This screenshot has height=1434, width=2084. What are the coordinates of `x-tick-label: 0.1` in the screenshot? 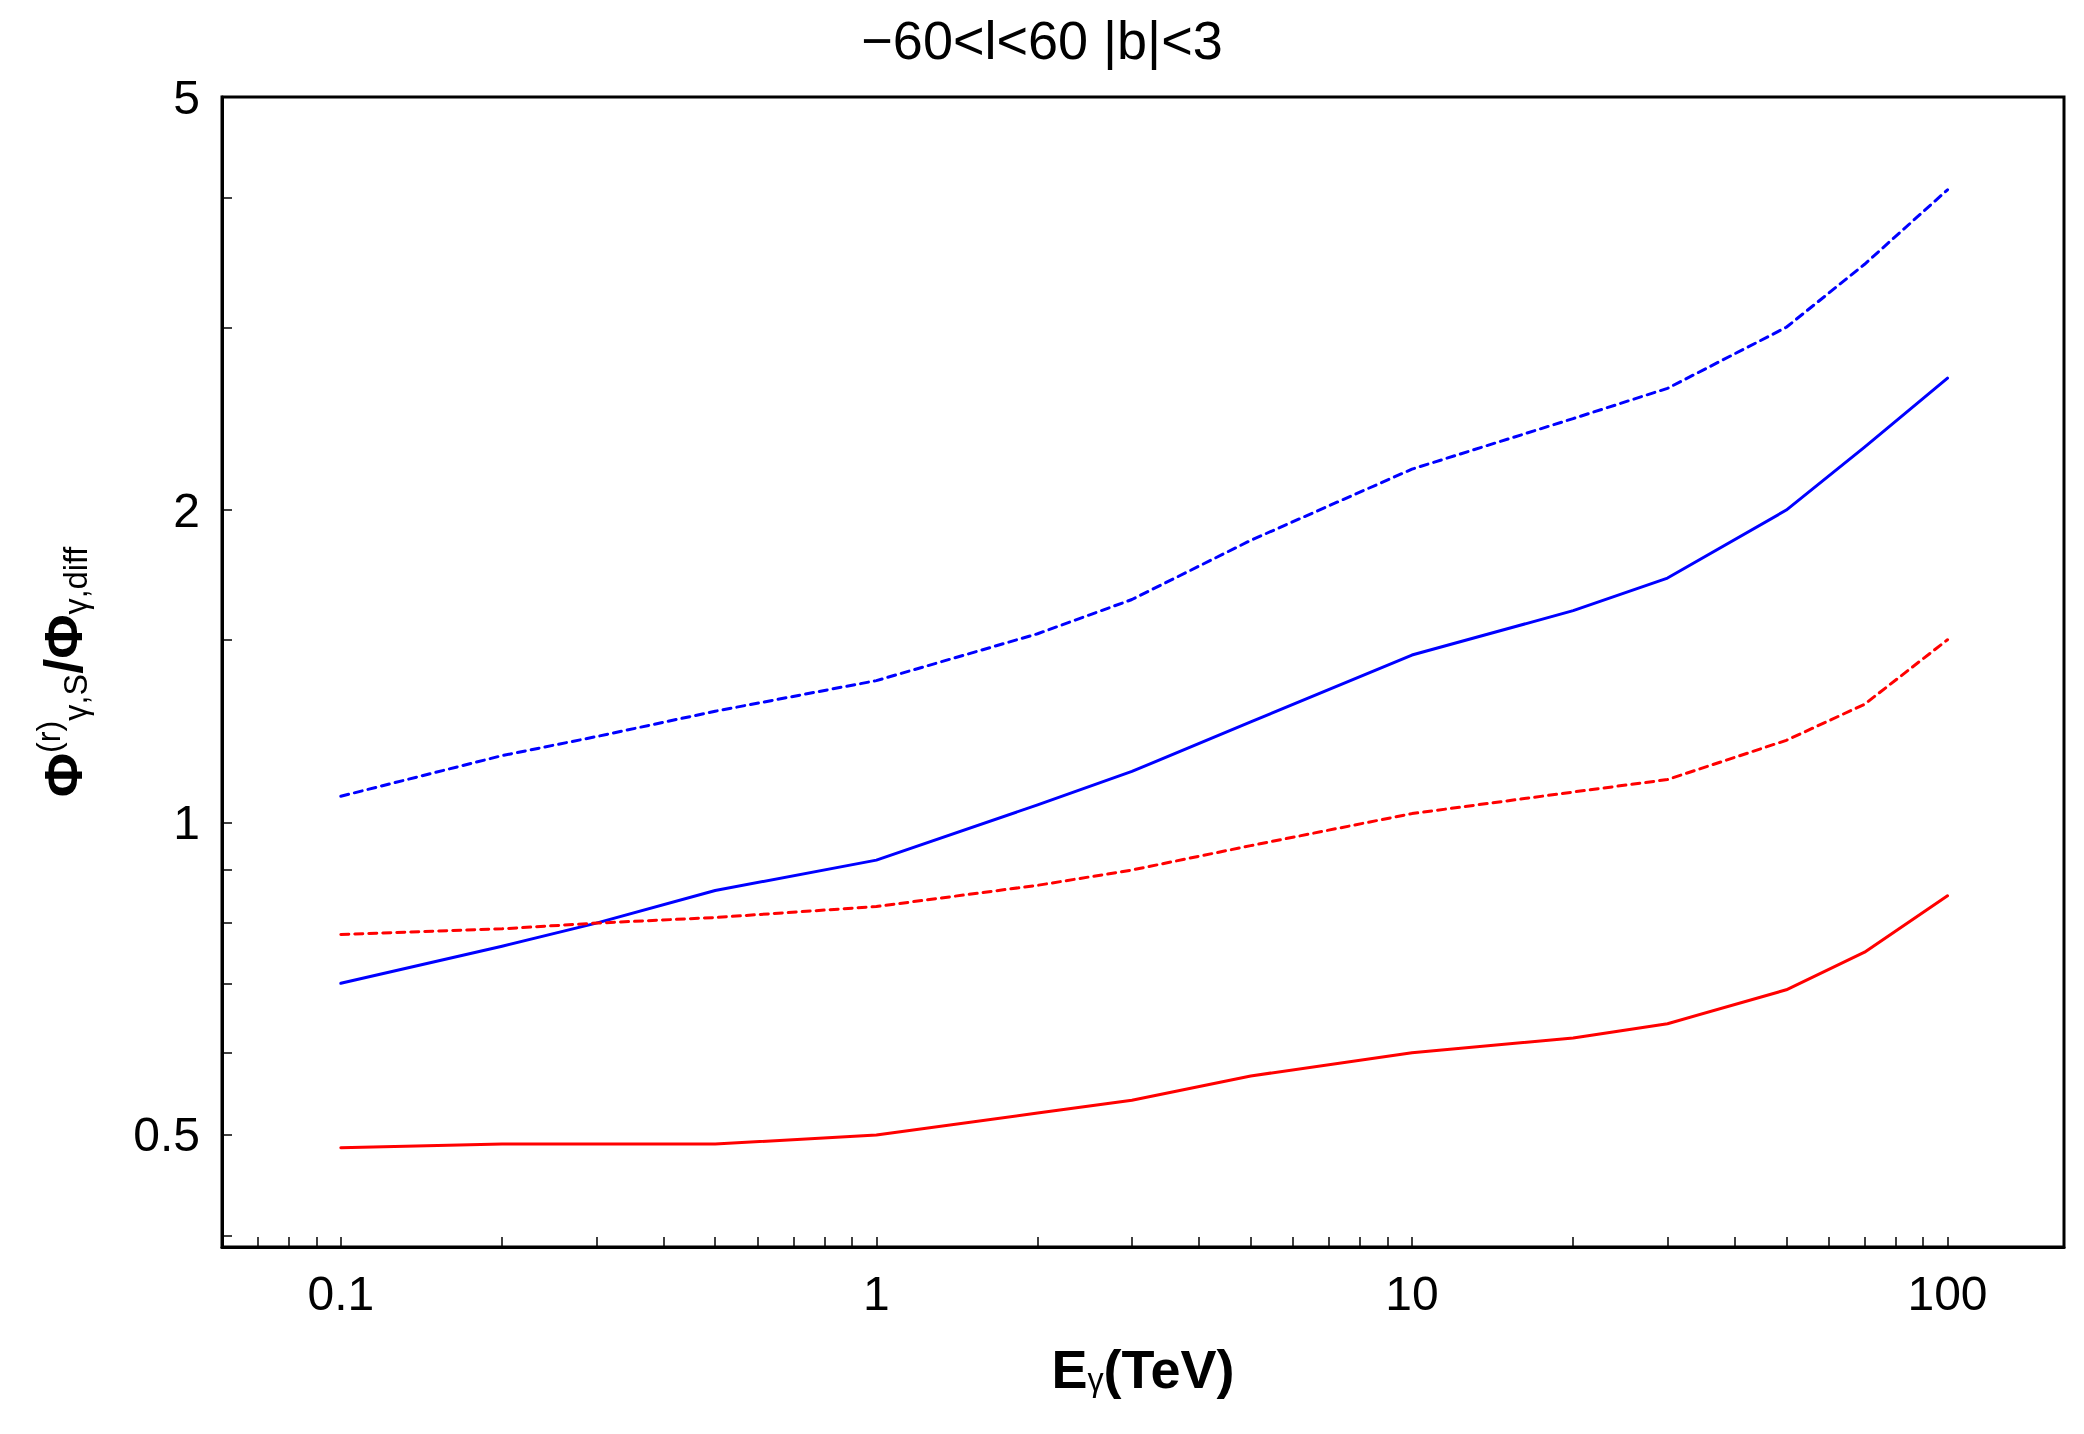 It's located at (341, 1293).